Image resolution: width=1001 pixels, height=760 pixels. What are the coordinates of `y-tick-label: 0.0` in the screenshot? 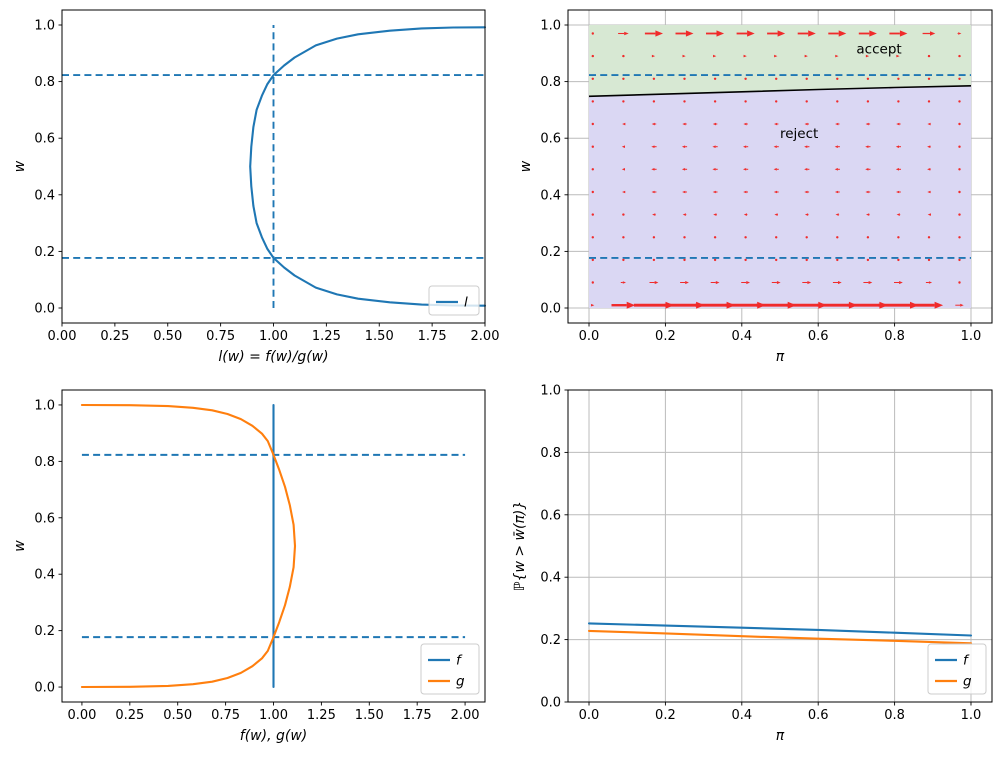 It's located at (550, 703).